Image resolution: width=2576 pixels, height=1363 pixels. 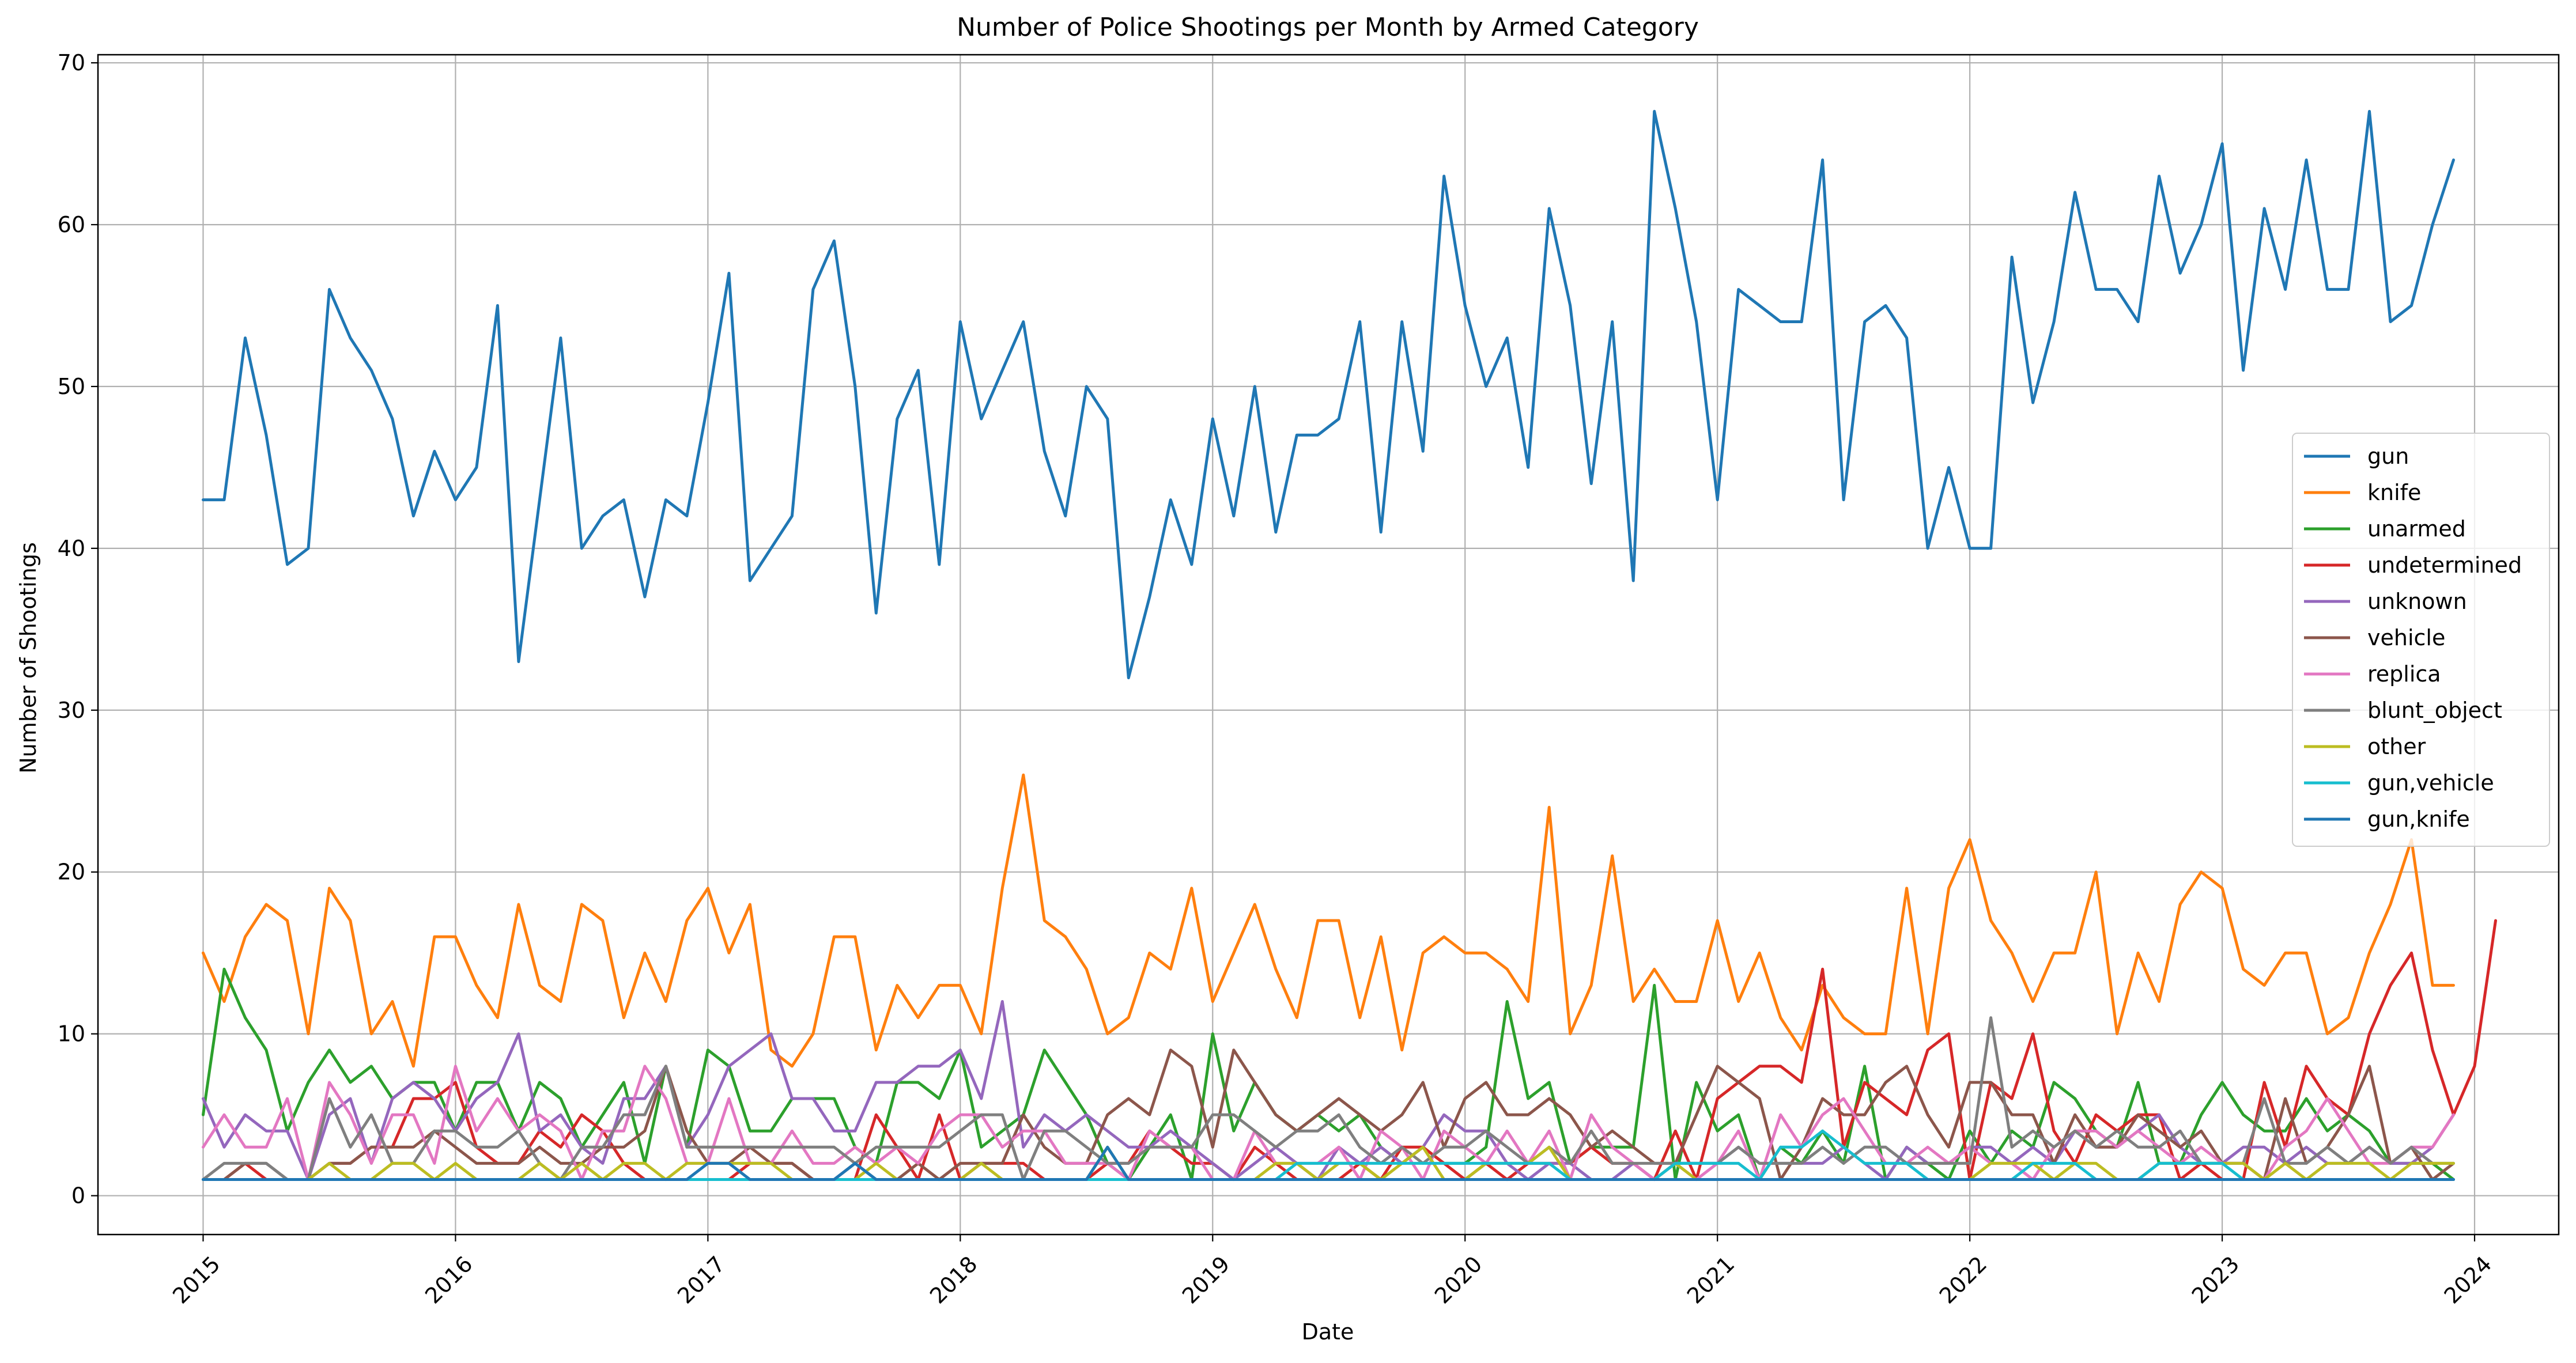 I want to click on y-tick-label: 40, so click(x=71, y=548).